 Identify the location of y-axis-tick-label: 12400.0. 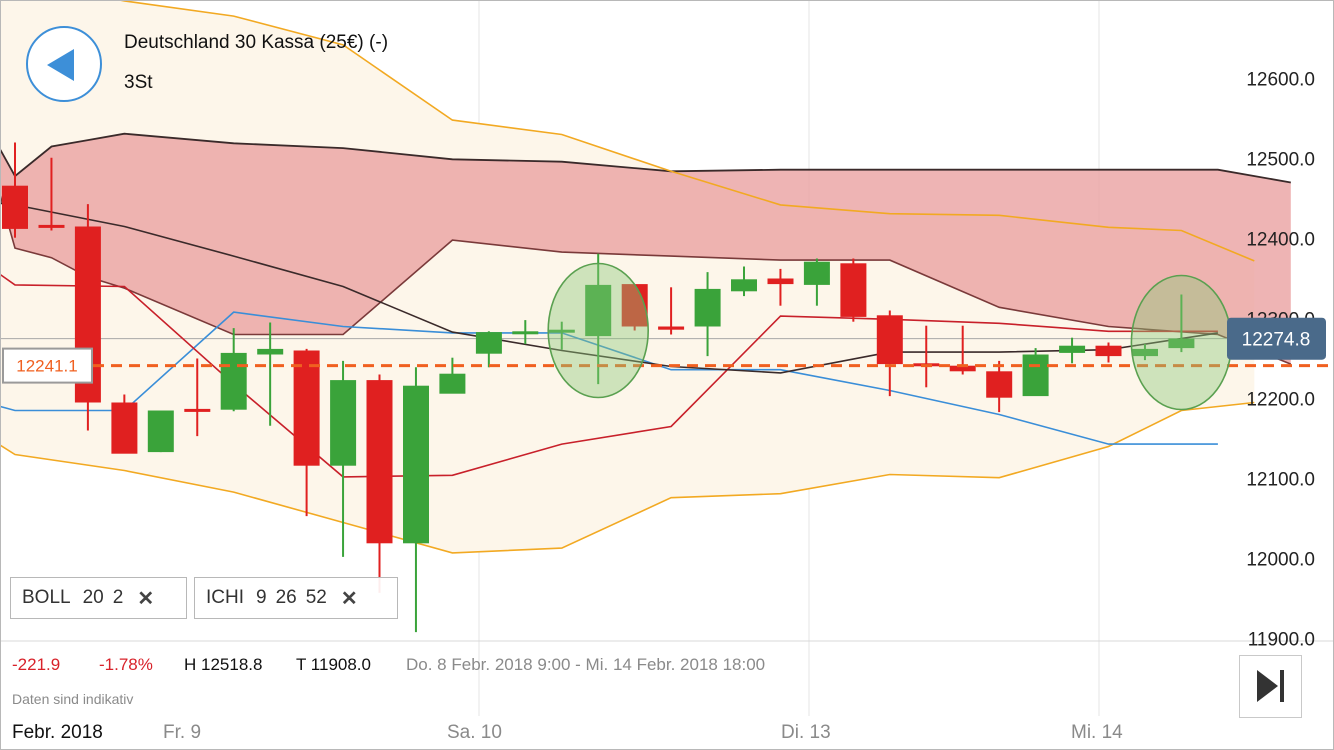
(1280, 240).